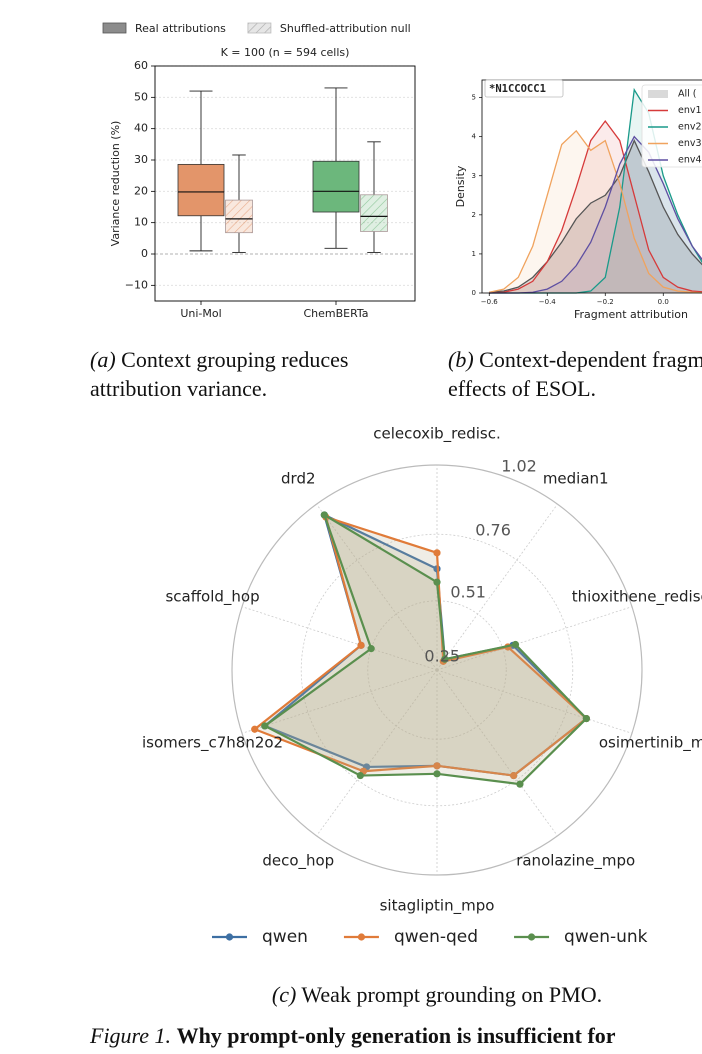  Describe the element at coordinates (460, 186) in the screenshot. I see `y-axis-label: Density` at that location.